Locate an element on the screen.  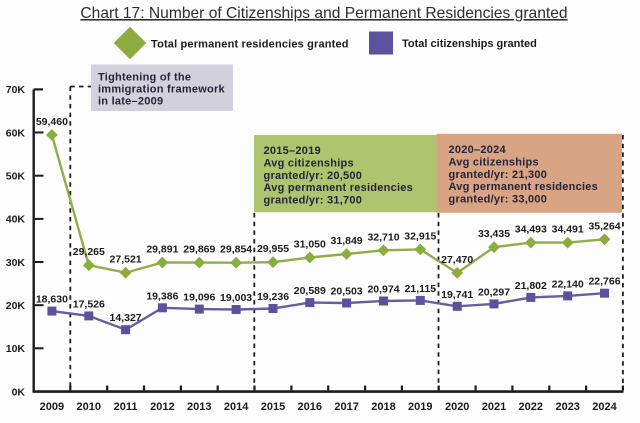
svg-text: 20,589 is located at coordinates (310, 291).